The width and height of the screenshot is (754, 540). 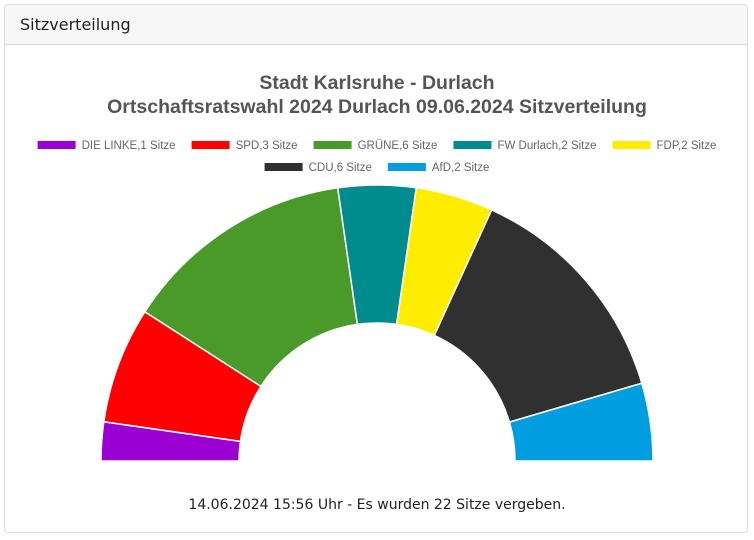 I want to click on legend-label: AfD,2 Sitze, so click(x=461, y=168).